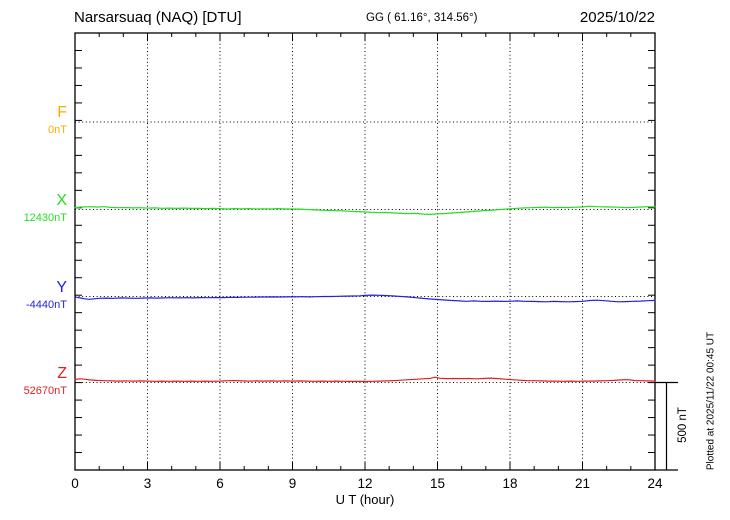 This screenshot has width=730, height=520. Describe the element at coordinates (655, 483) in the screenshot. I see `x-tick-label: 24` at that location.